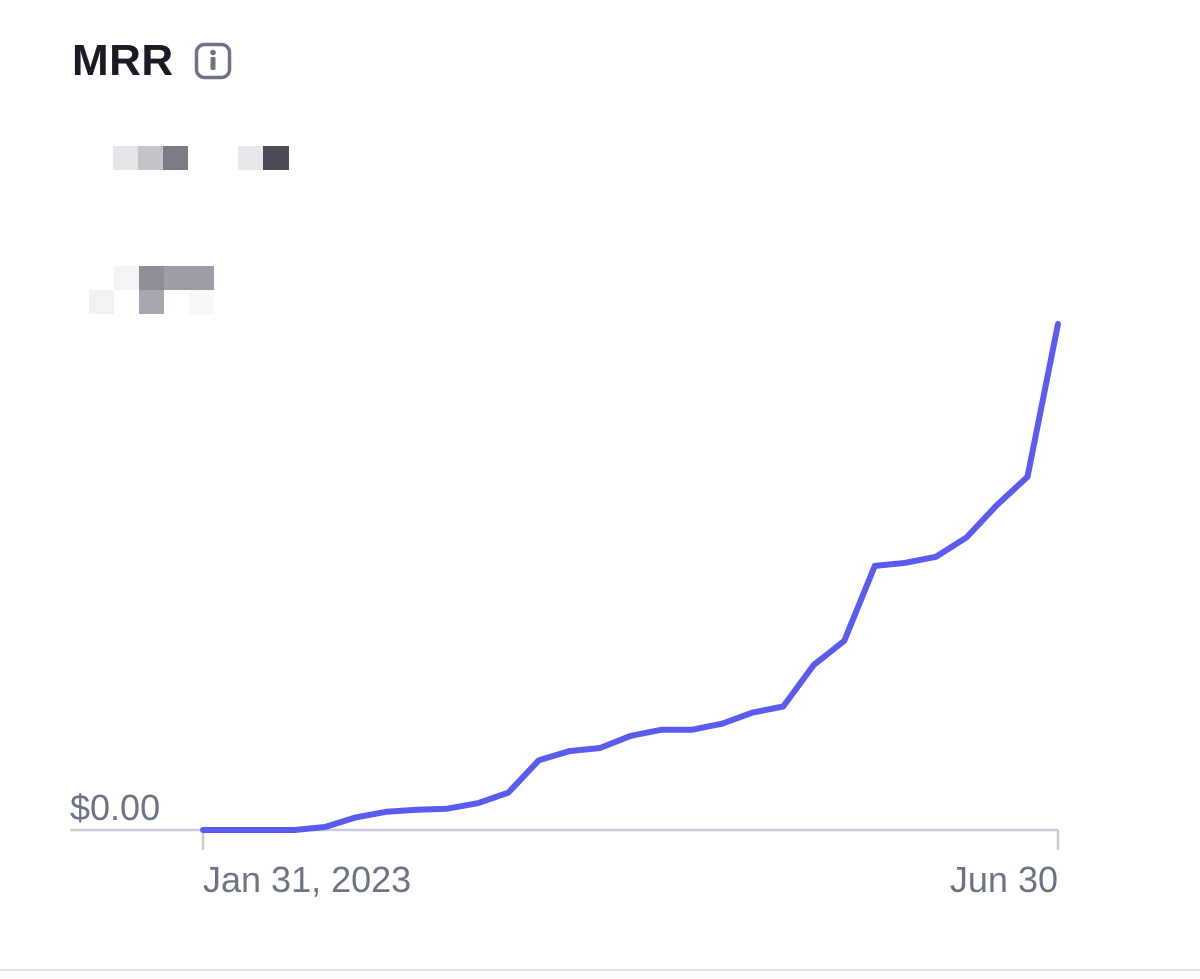 Image resolution: width=1200 pixels, height=979 pixels. Describe the element at coordinates (1004, 879) in the screenshot. I see `x-axis-end-label: Jun 30` at that location.